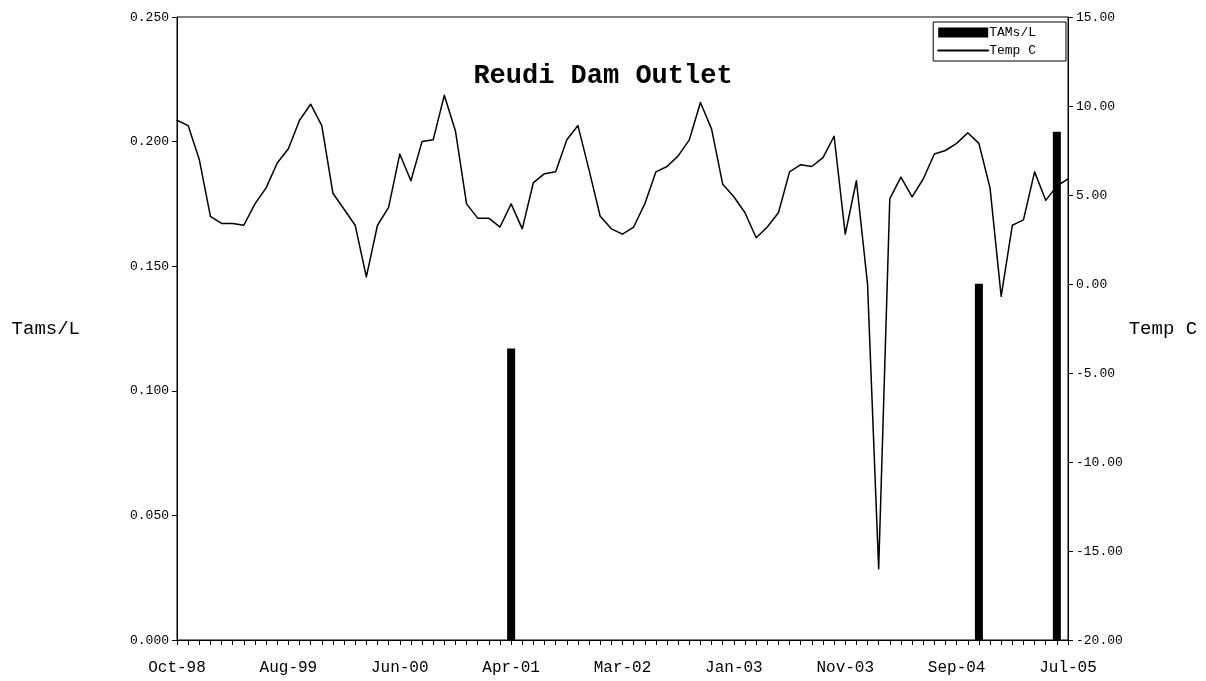 The width and height of the screenshot is (1206, 681). I want to click on y2-tick-label: -20.00, so click(1099, 640).